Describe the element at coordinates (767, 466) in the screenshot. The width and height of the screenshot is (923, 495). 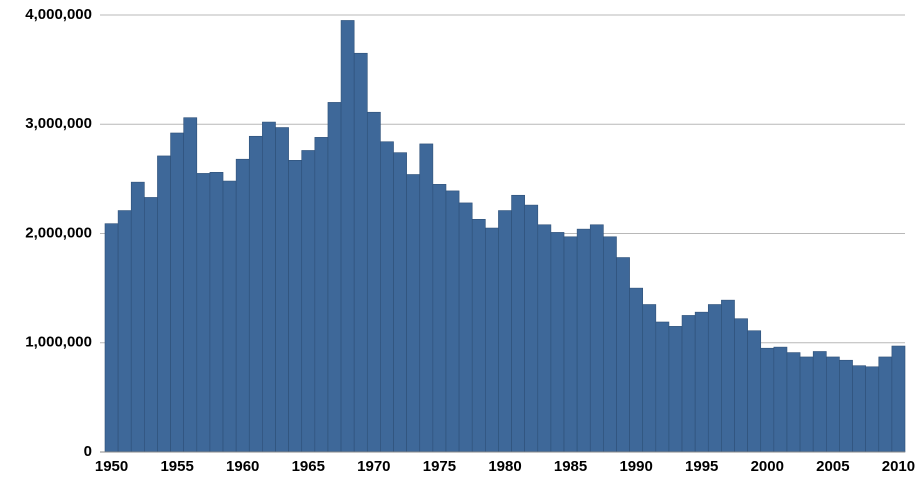
I see `x-tick-label: 2000` at that location.